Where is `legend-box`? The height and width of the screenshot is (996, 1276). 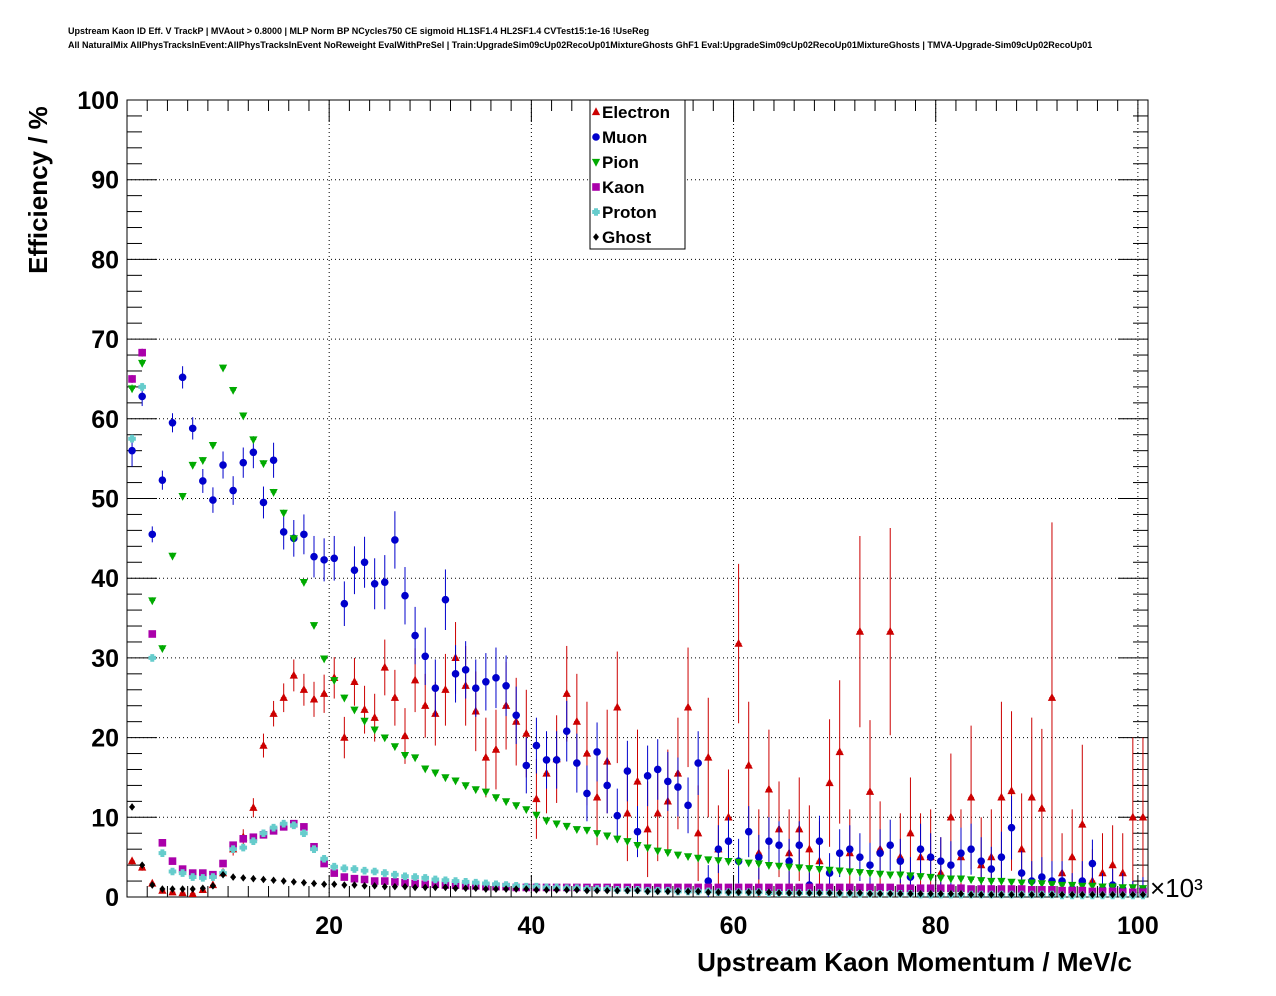
legend-box is located at coordinates (637, 174).